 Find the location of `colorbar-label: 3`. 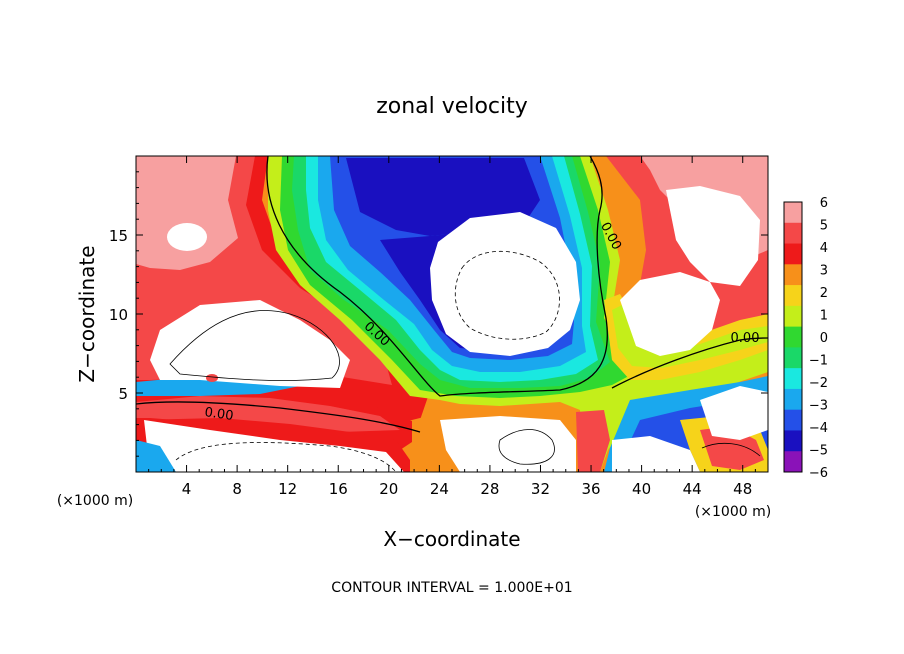

colorbar-label: 3 is located at coordinates (824, 271).